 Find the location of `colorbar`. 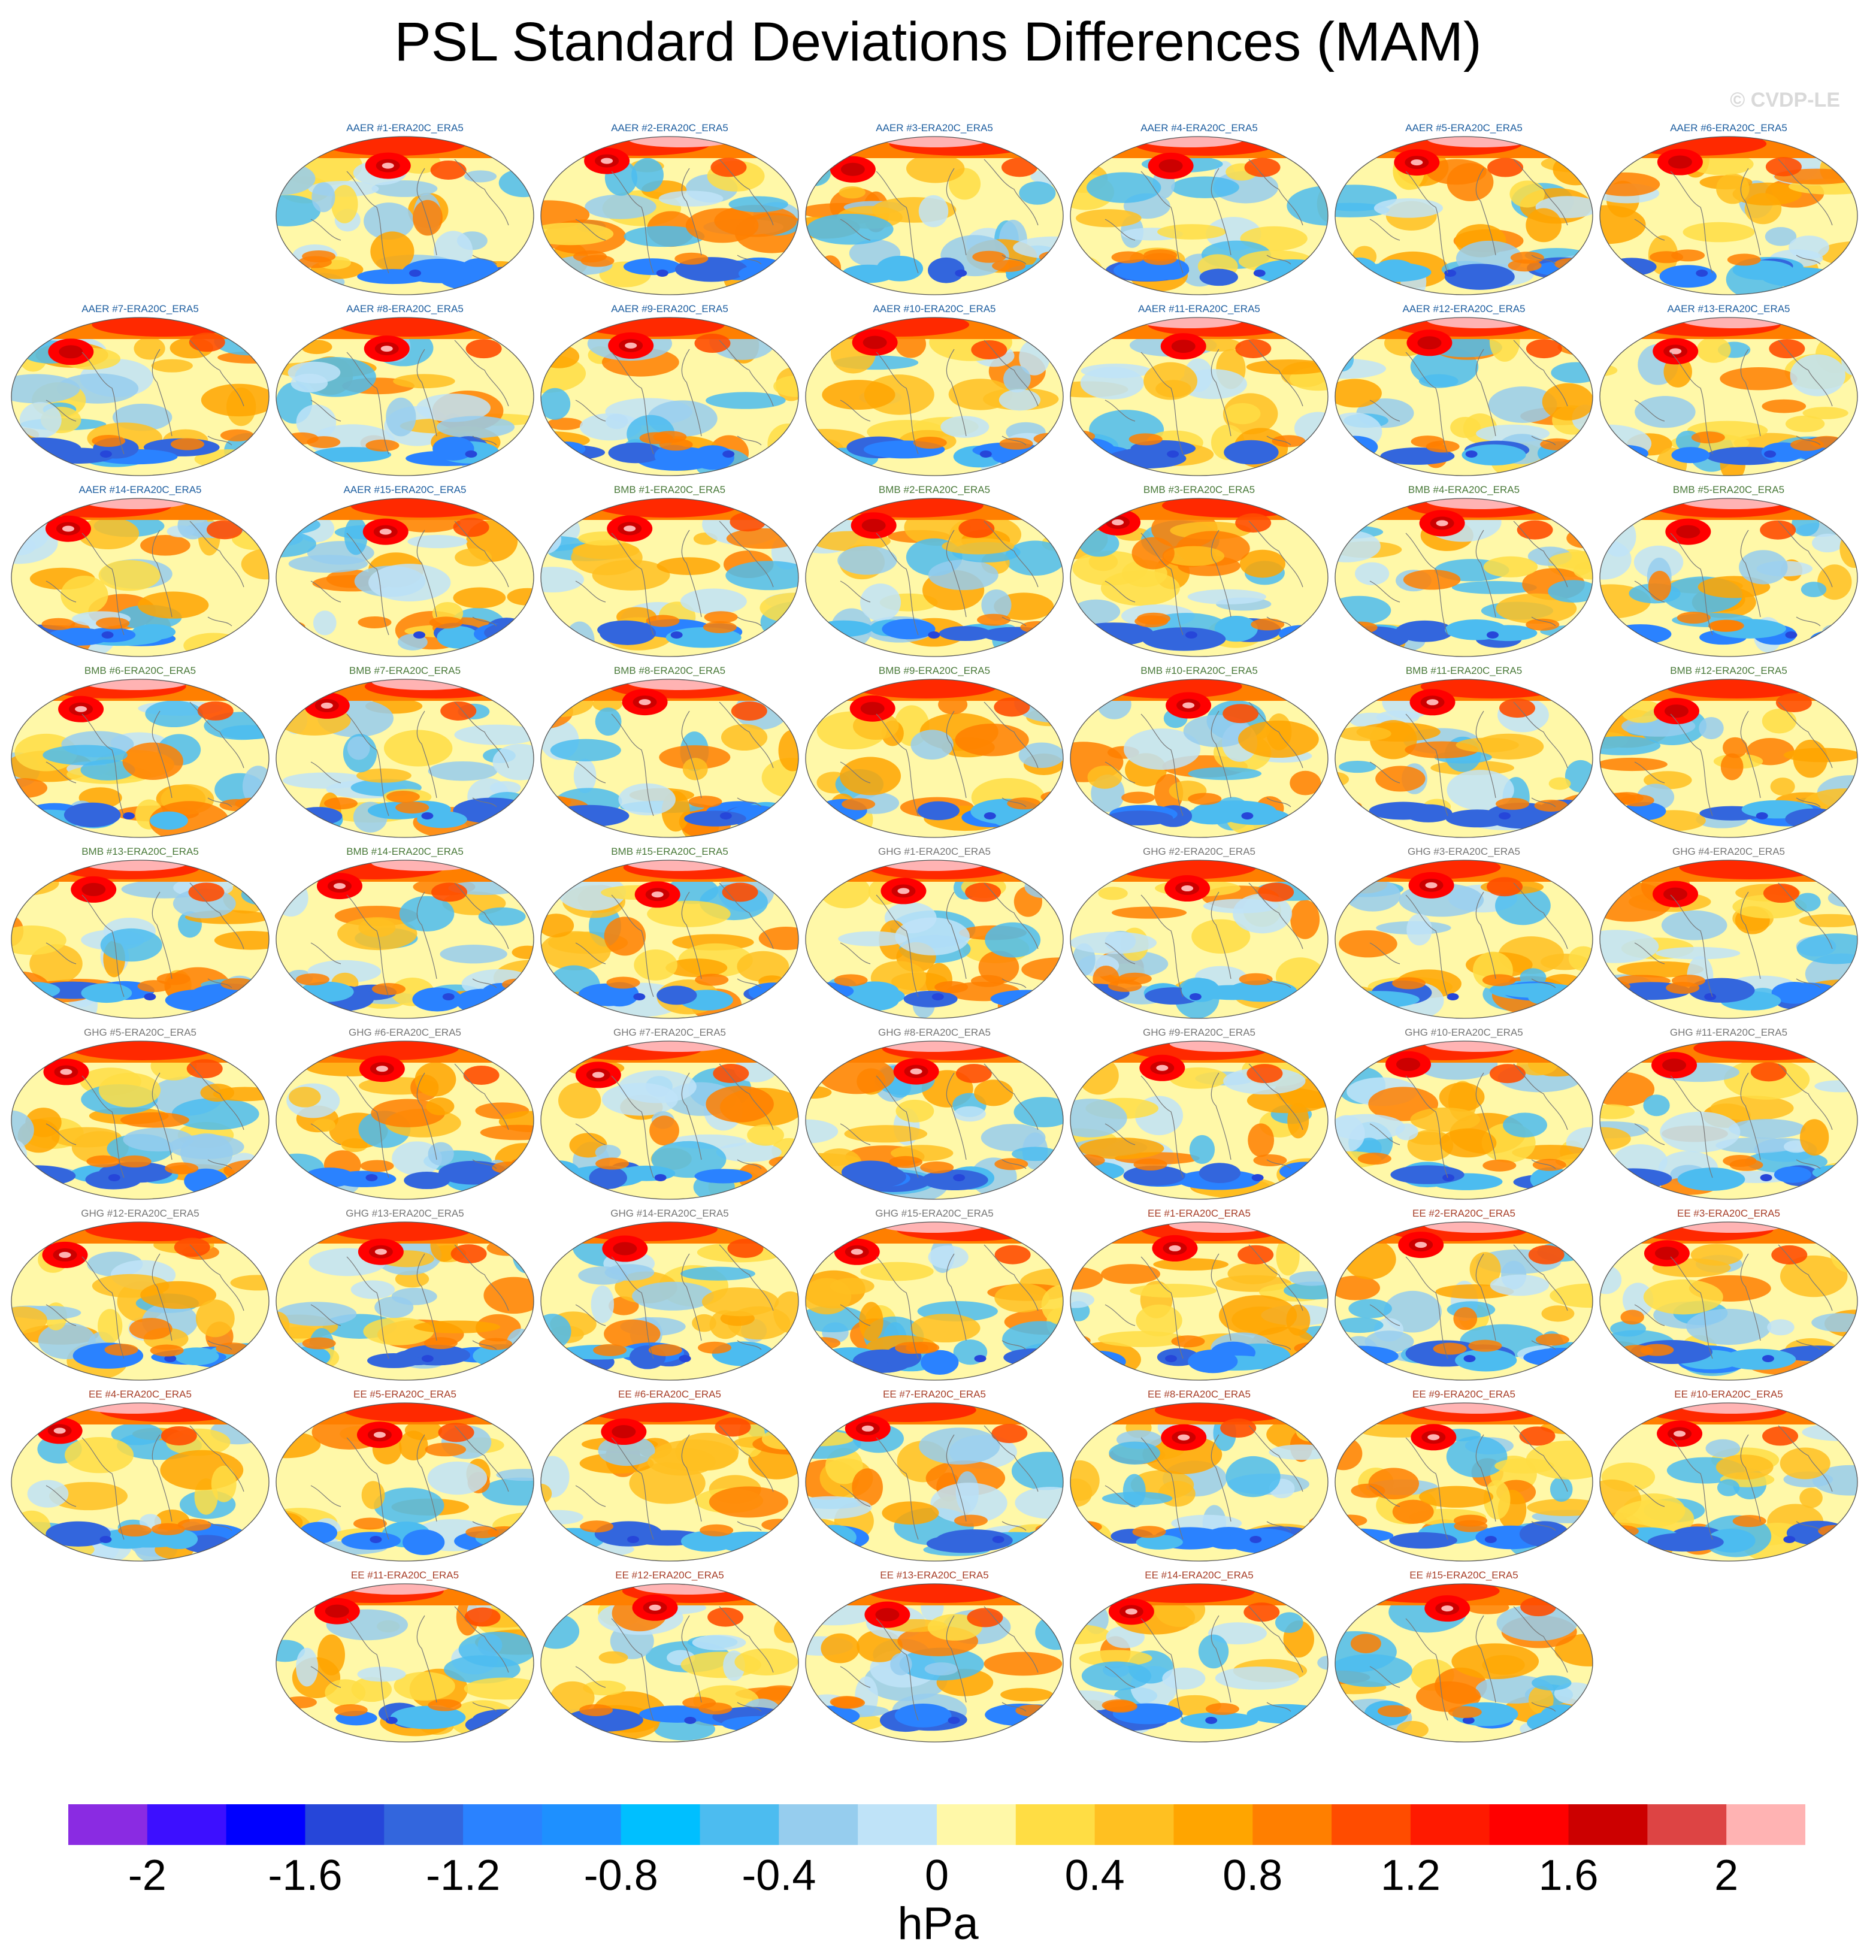

colorbar is located at coordinates (936, 1824).